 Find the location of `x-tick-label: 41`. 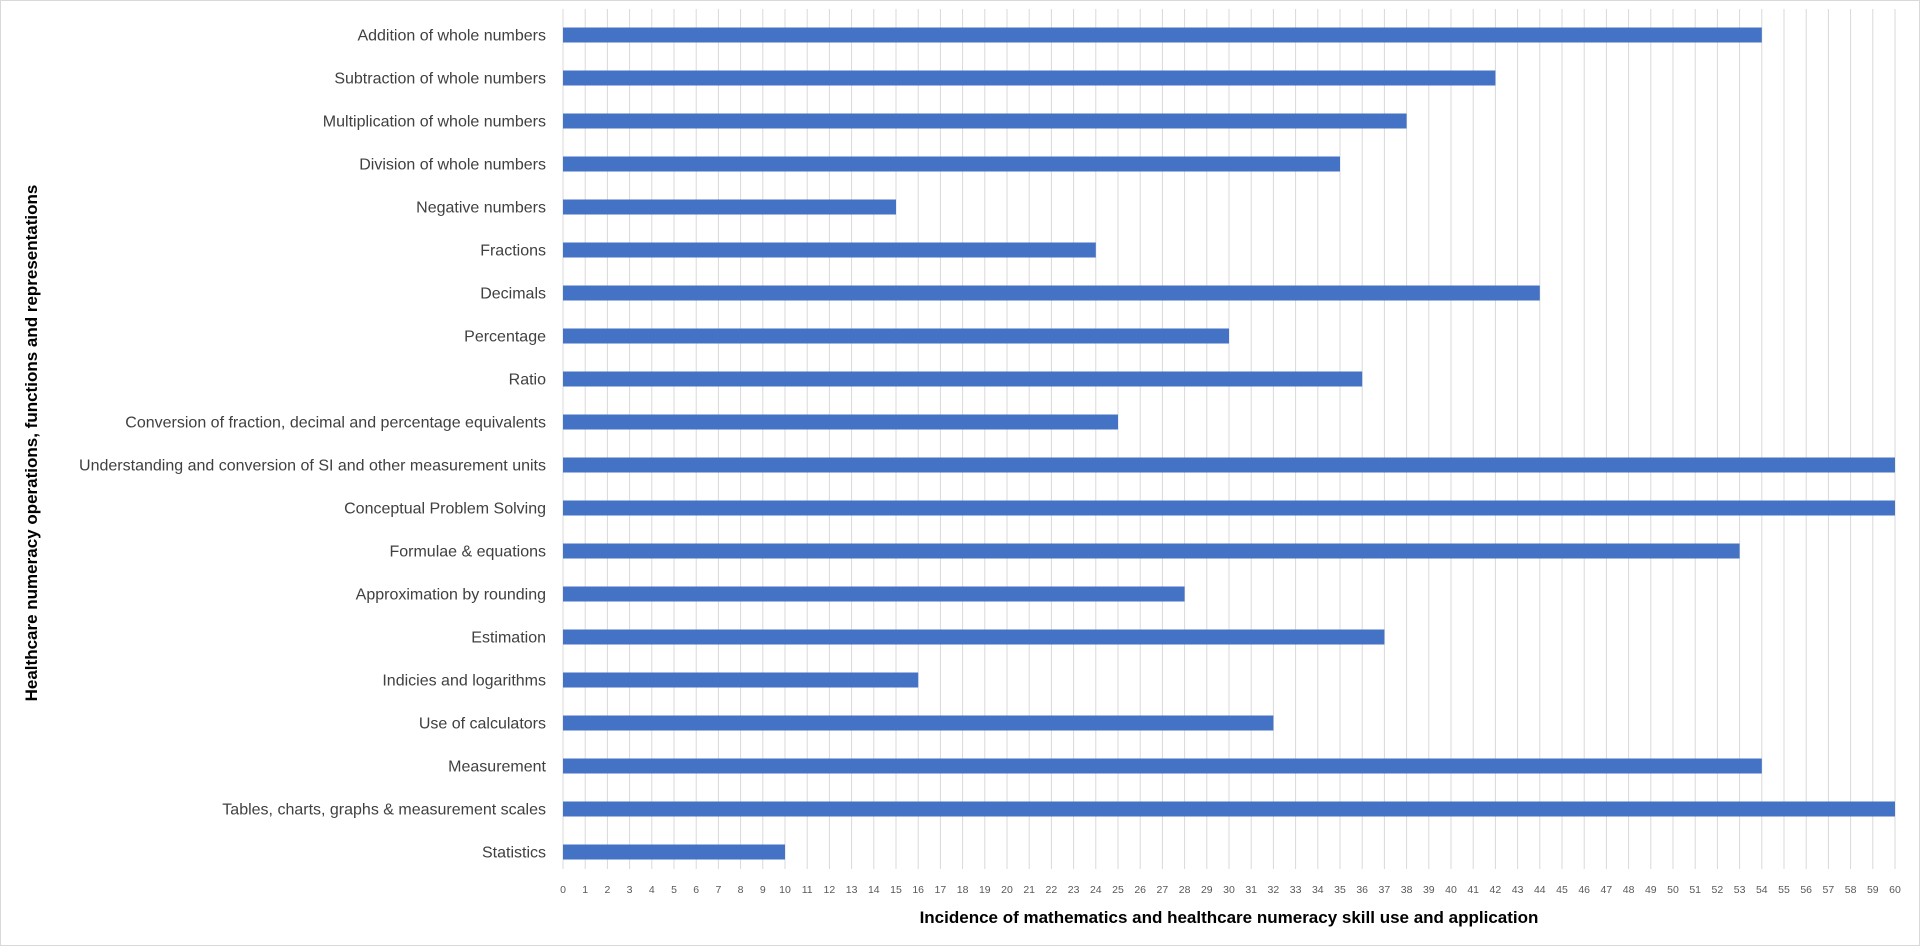

x-tick-label: 41 is located at coordinates (1473, 890).